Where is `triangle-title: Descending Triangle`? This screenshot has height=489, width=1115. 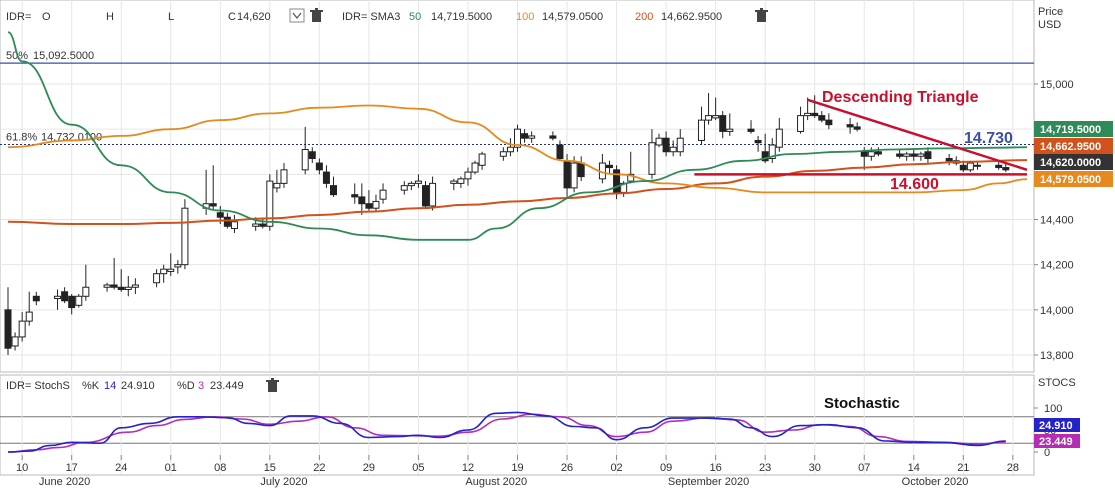
triangle-title: Descending Triangle is located at coordinates (900, 97).